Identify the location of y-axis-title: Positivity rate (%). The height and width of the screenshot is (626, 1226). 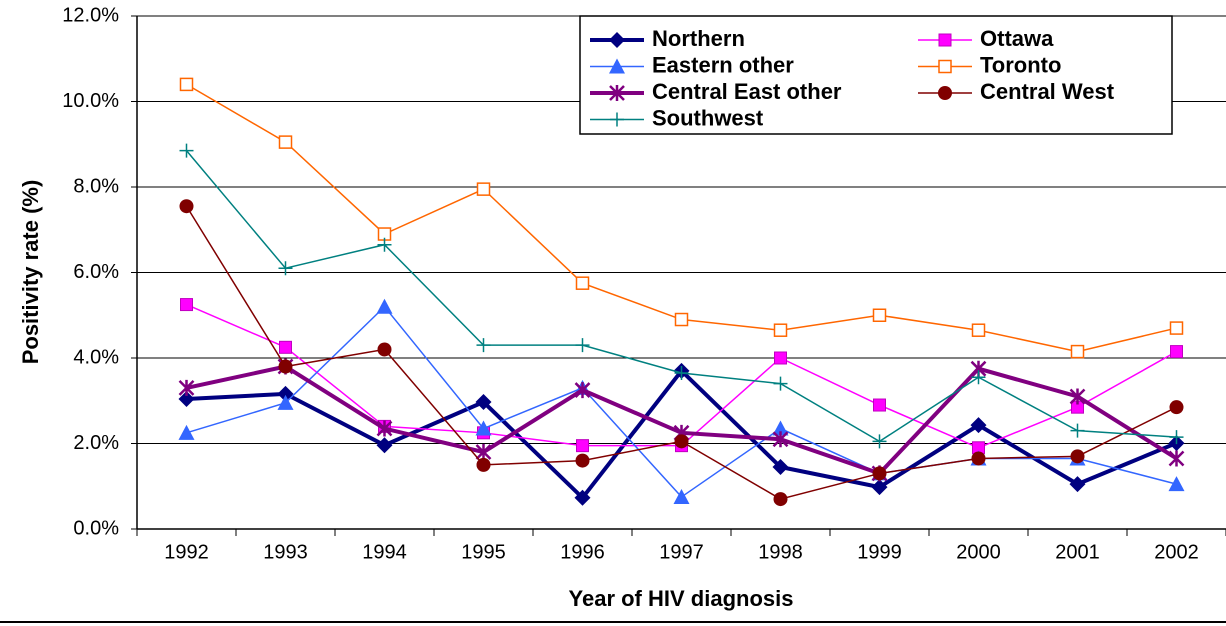
(30, 272).